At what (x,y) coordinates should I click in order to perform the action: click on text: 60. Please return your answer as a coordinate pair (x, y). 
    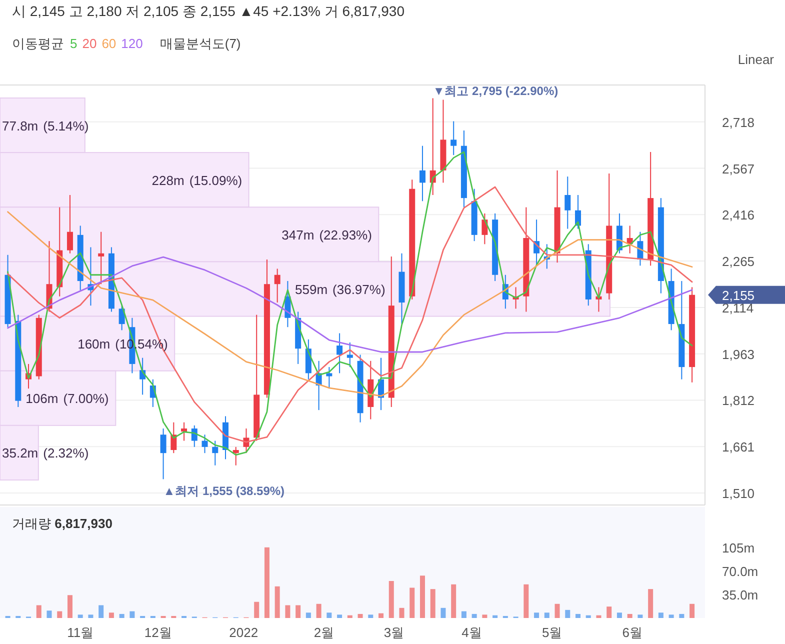
    Looking at the image, I should click on (109, 43).